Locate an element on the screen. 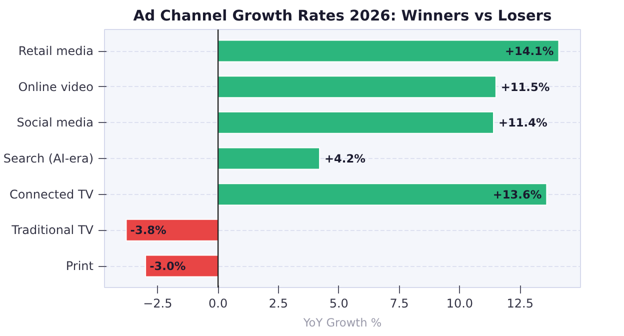  data-label: -3.0% is located at coordinates (168, 266).